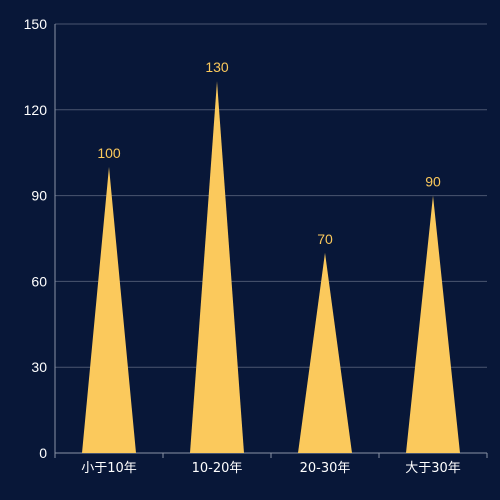 The width and height of the screenshot is (500, 500). Describe the element at coordinates (39, 367) in the screenshot. I see `y-tick-label: 30` at that location.